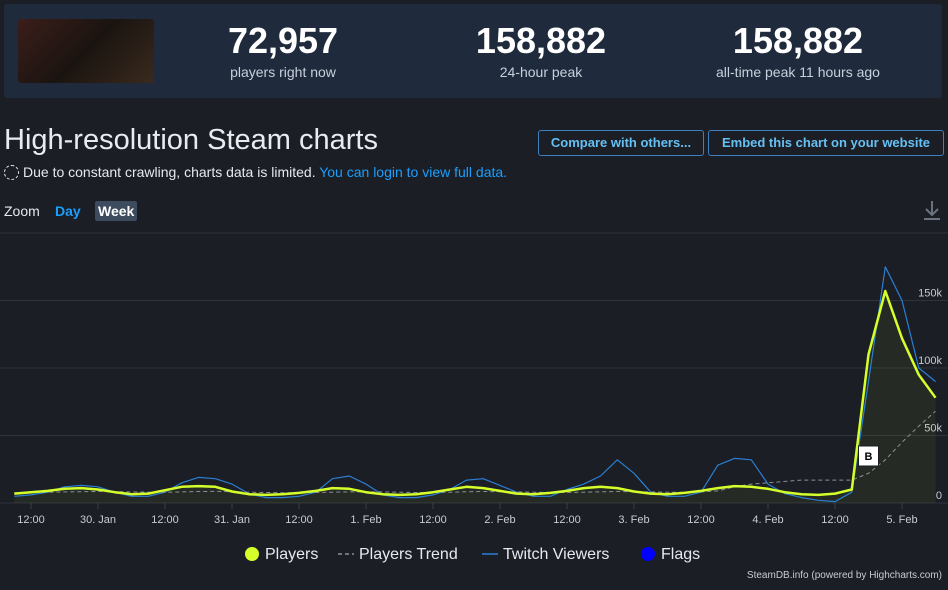 Image resolution: width=948 pixels, height=590 pixels. What do you see at coordinates (930, 361) in the screenshot?
I see `y-tick-label: 100k` at bounding box center [930, 361].